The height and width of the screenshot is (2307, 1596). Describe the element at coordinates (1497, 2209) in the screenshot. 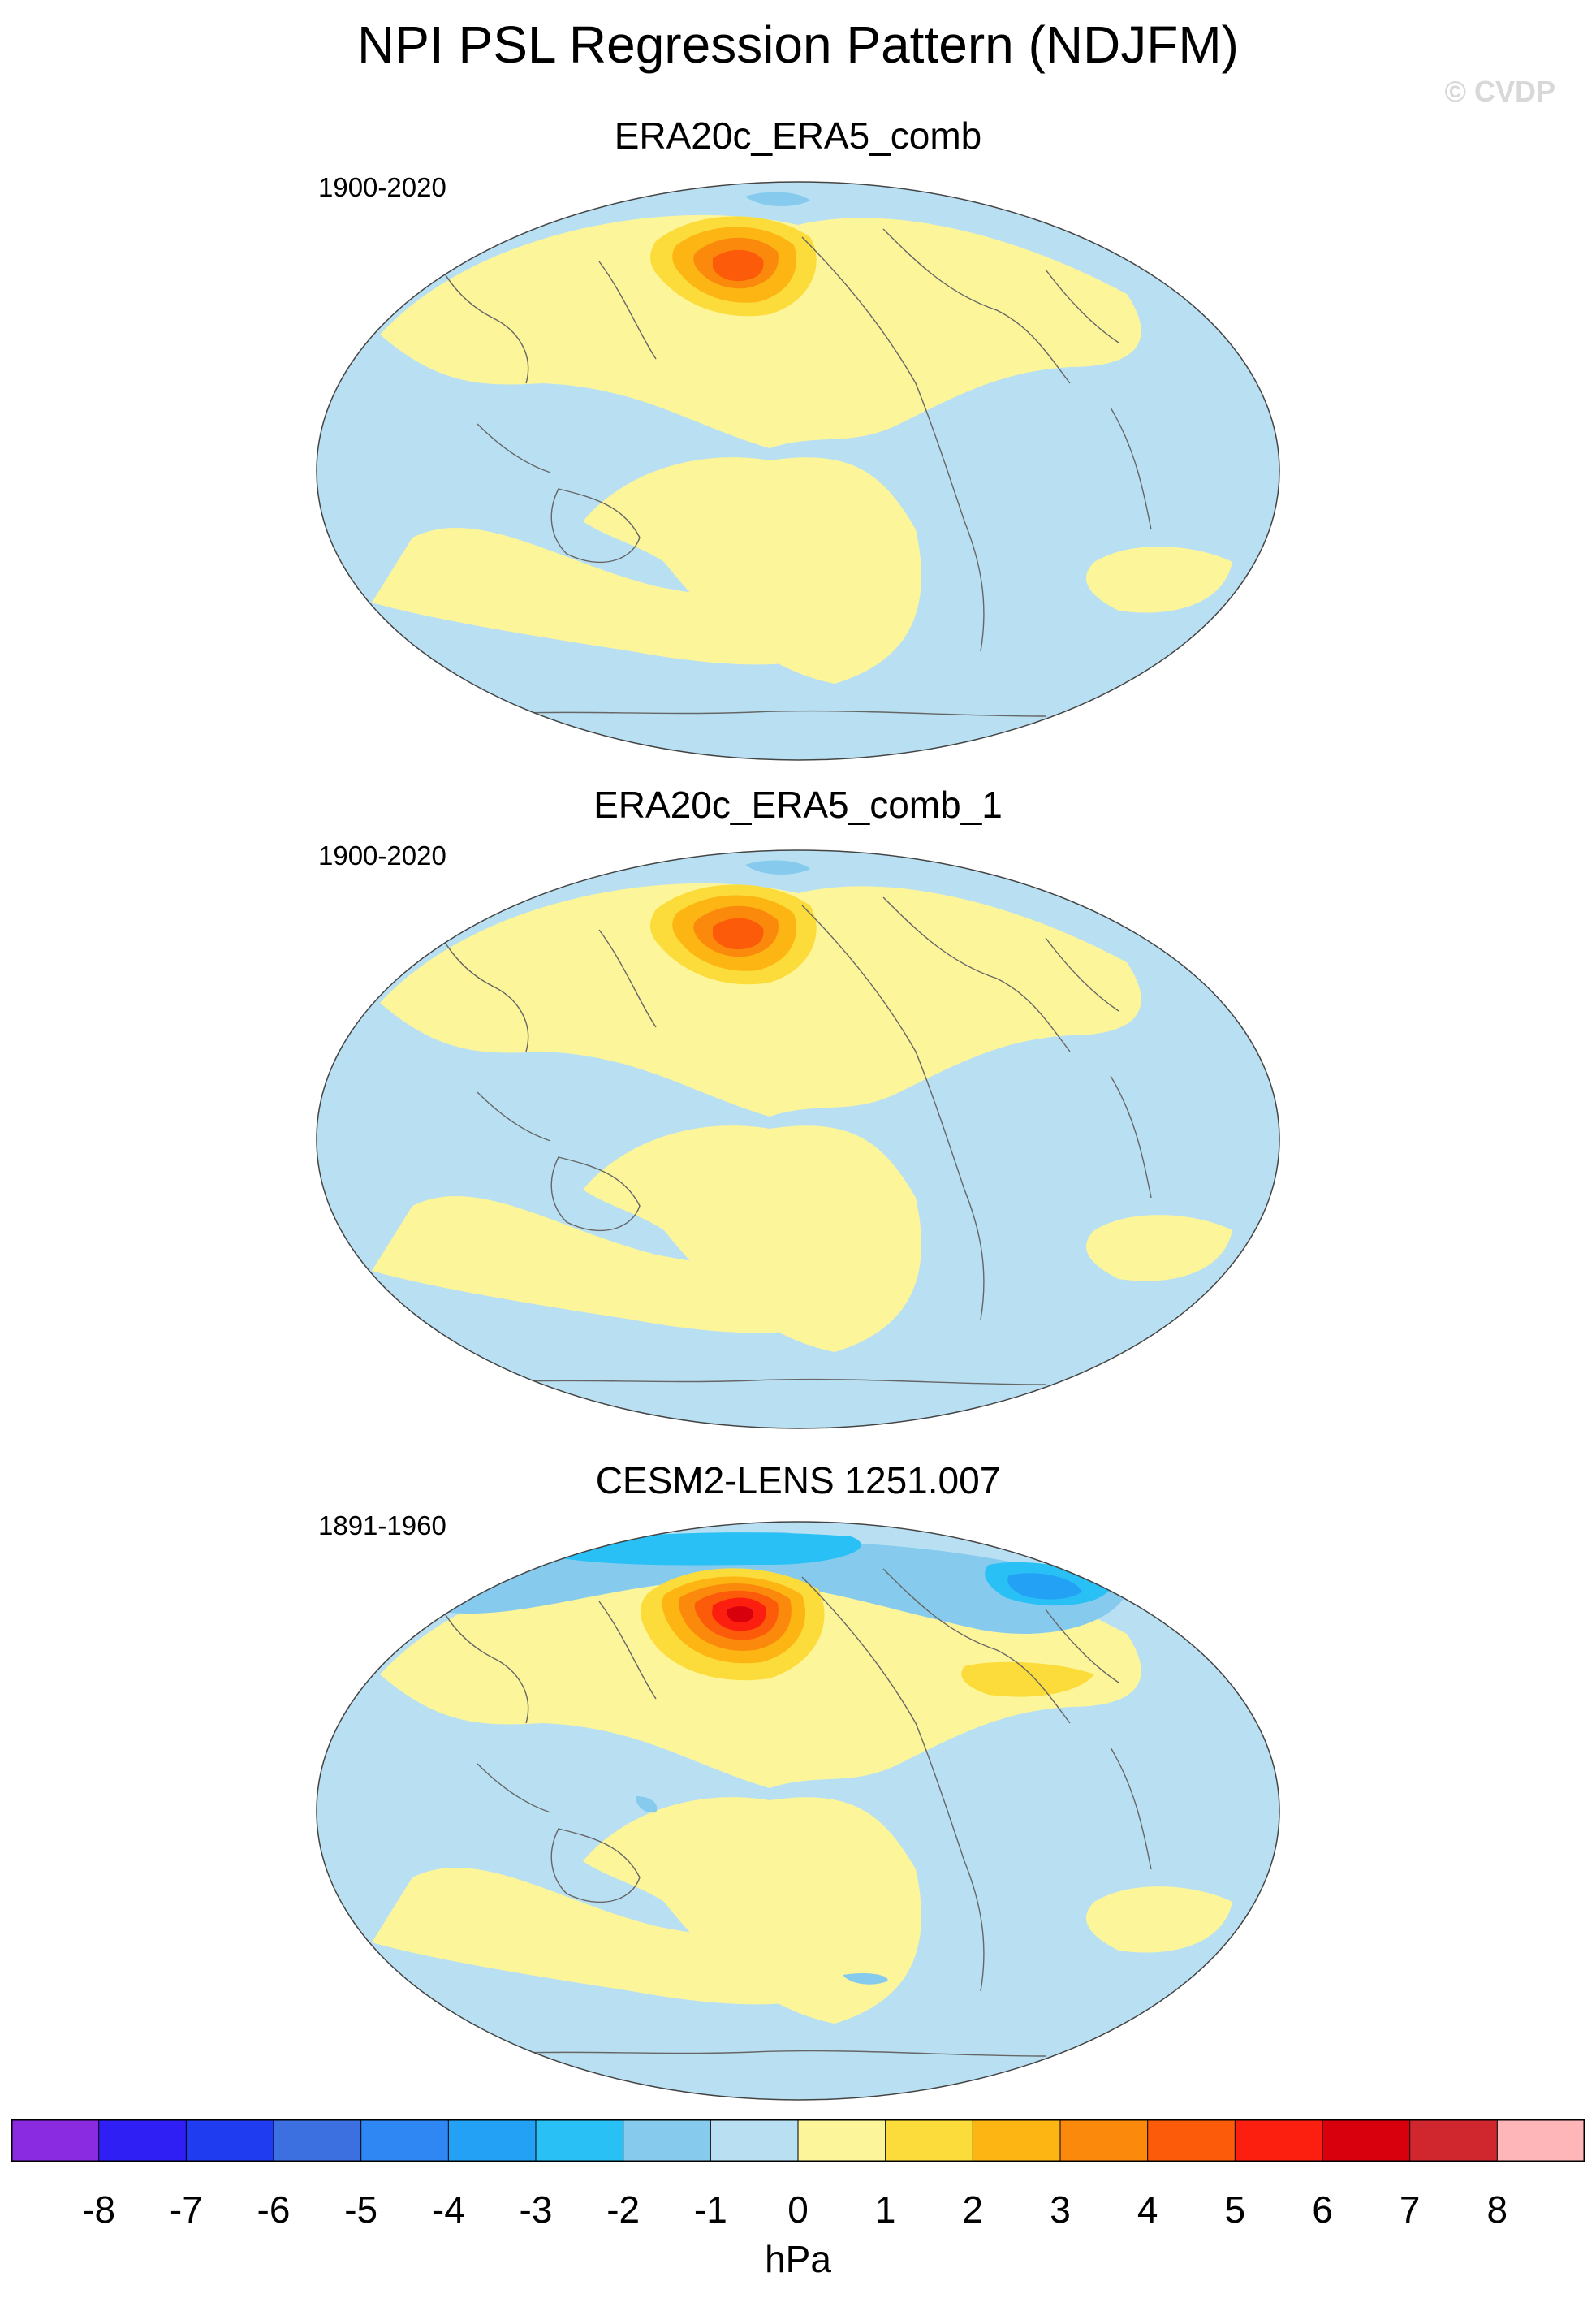

I see `colorbar-tick-label: 8` at that location.